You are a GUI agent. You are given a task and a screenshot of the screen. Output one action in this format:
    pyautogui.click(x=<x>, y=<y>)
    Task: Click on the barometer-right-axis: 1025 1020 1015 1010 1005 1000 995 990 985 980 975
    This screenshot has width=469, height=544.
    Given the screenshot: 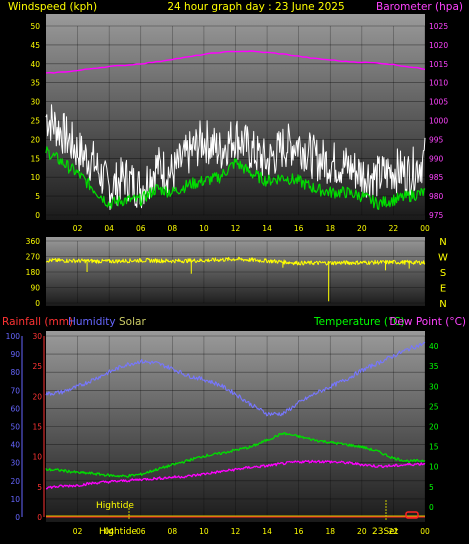 What is the action you would take?
    pyautogui.click(x=438, y=121)
    